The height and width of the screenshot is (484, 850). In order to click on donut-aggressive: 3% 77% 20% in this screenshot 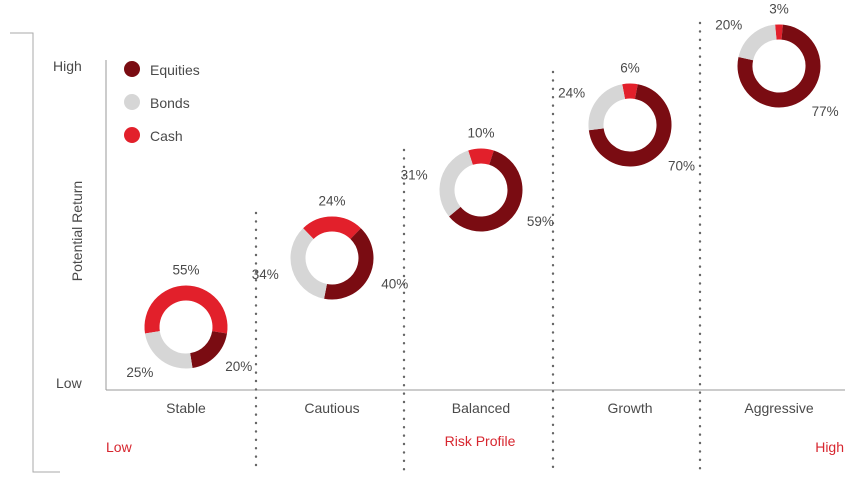, I will do `click(776, 60)`.